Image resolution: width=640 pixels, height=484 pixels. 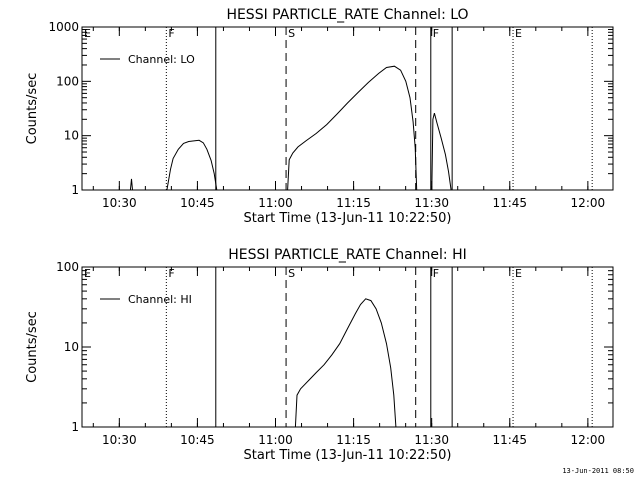 I want to click on chart-1-xtick-label: 11:45, so click(x=509, y=440).